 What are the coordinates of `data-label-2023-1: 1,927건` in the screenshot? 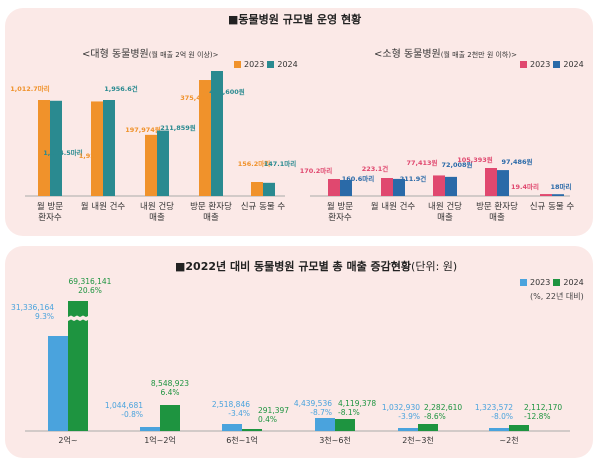 It's located at (92, 155).